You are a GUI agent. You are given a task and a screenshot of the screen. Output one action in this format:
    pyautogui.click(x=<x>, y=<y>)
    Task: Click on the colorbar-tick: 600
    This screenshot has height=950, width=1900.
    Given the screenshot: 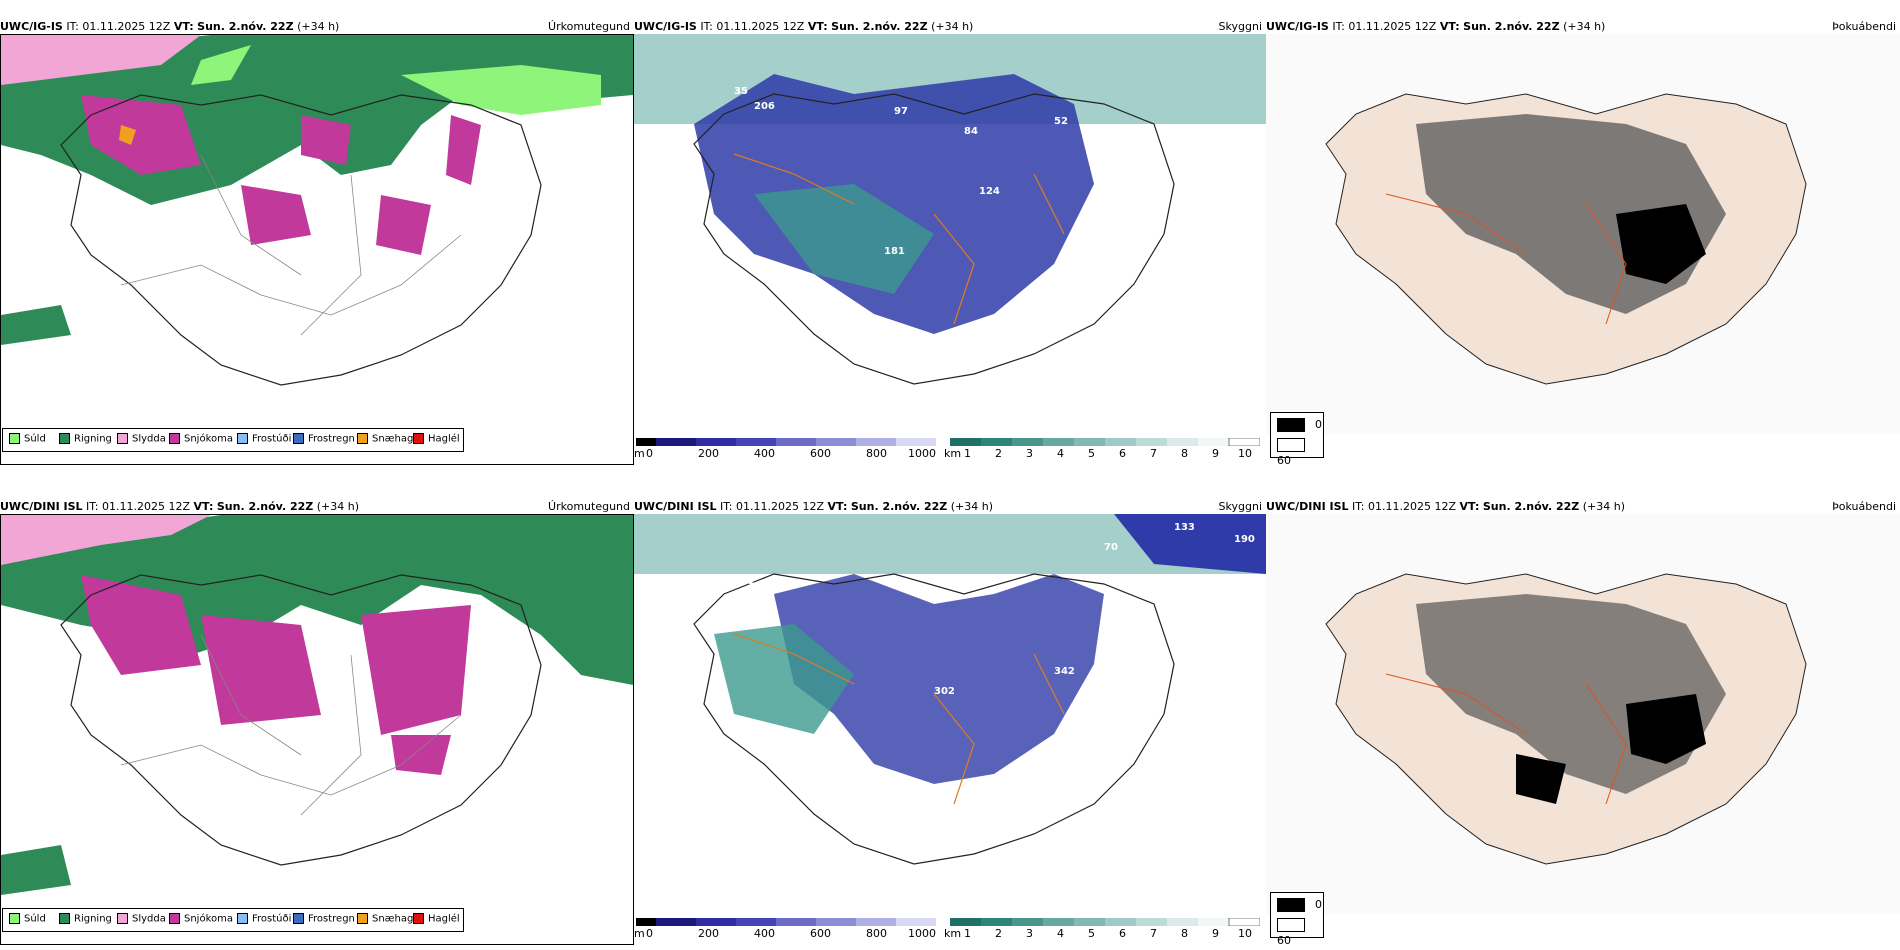 What is the action you would take?
    pyautogui.click(x=820, y=453)
    